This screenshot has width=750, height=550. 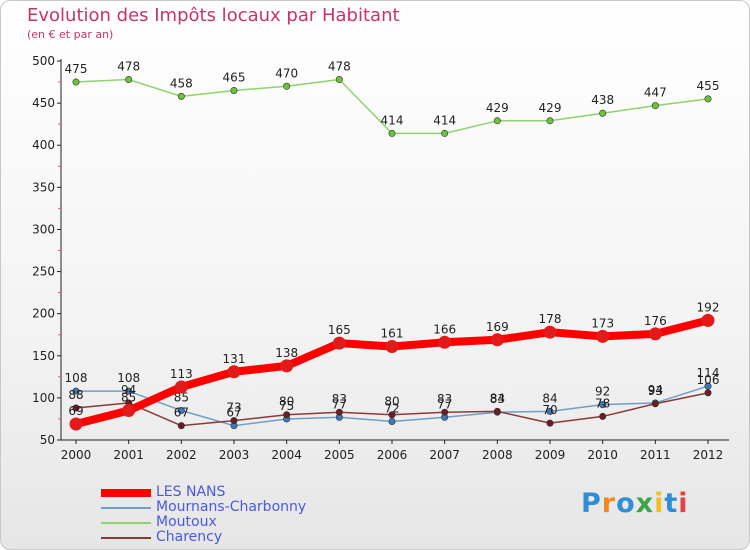 I want to click on data-label-moutoux: 475, so click(x=76, y=69).